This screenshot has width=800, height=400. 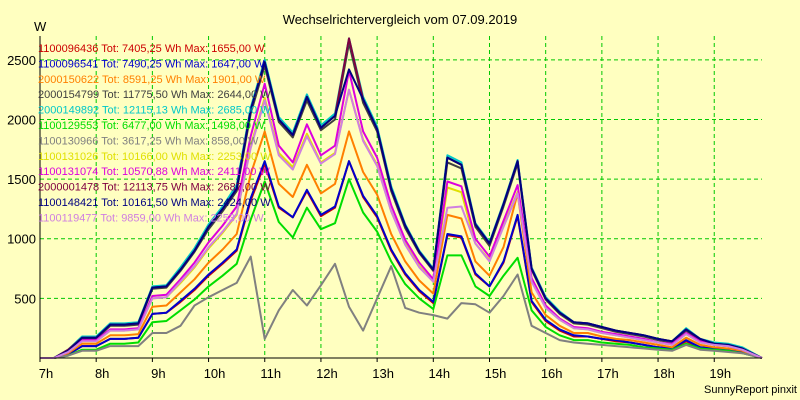 I want to click on legend-entry-7: 1100130966 Tot: 3617,25 Wh Max: 858,00 W, so click(x=148, y=141).